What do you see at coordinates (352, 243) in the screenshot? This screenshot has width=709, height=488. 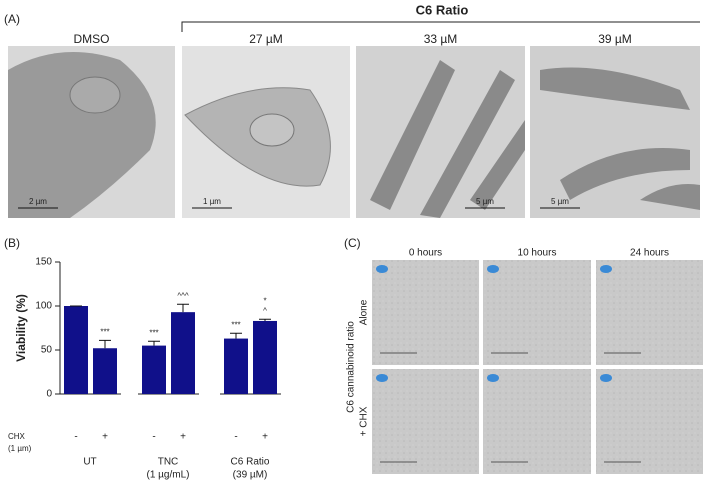 I see `panel-label: (C)` at bounding box center [352, 243].